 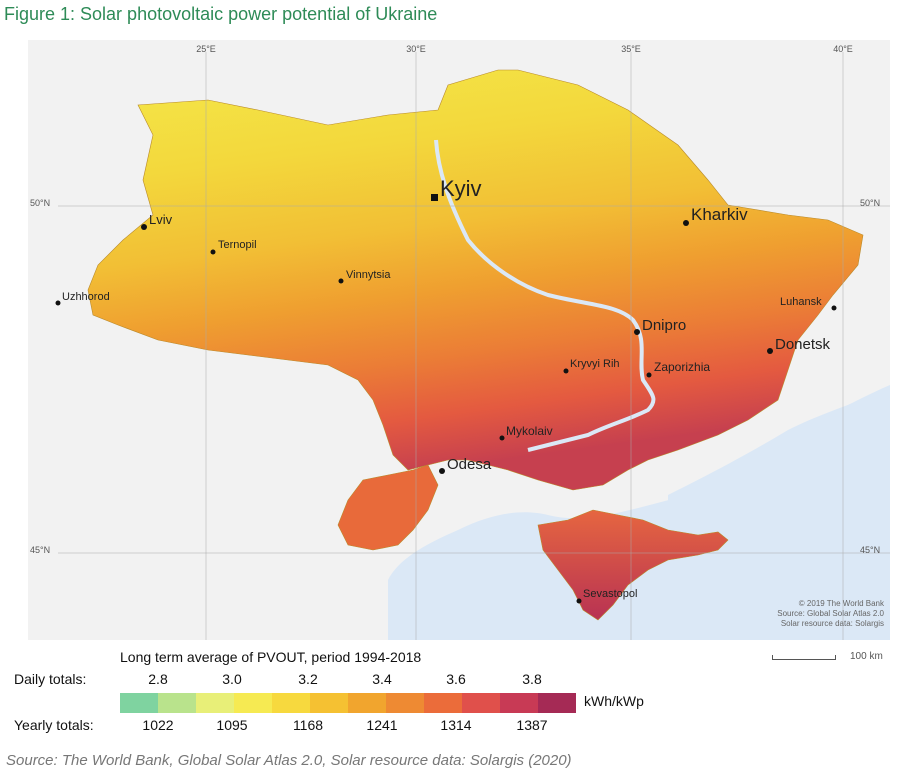 What do you see at coordinates (870, 550) in the screenshot?
I see `lat-label-right: 45°N` at bounding box center [870, 550].